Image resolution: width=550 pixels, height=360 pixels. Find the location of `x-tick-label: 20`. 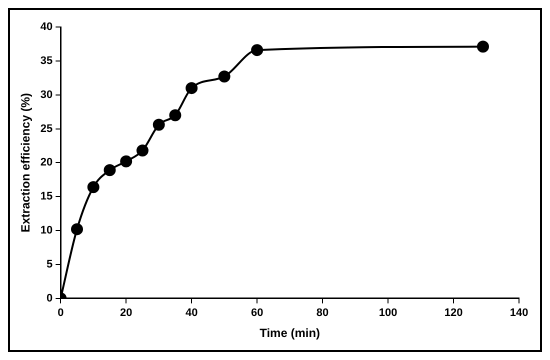

x-tick-label: 20 is located at coordinates (126, 313).